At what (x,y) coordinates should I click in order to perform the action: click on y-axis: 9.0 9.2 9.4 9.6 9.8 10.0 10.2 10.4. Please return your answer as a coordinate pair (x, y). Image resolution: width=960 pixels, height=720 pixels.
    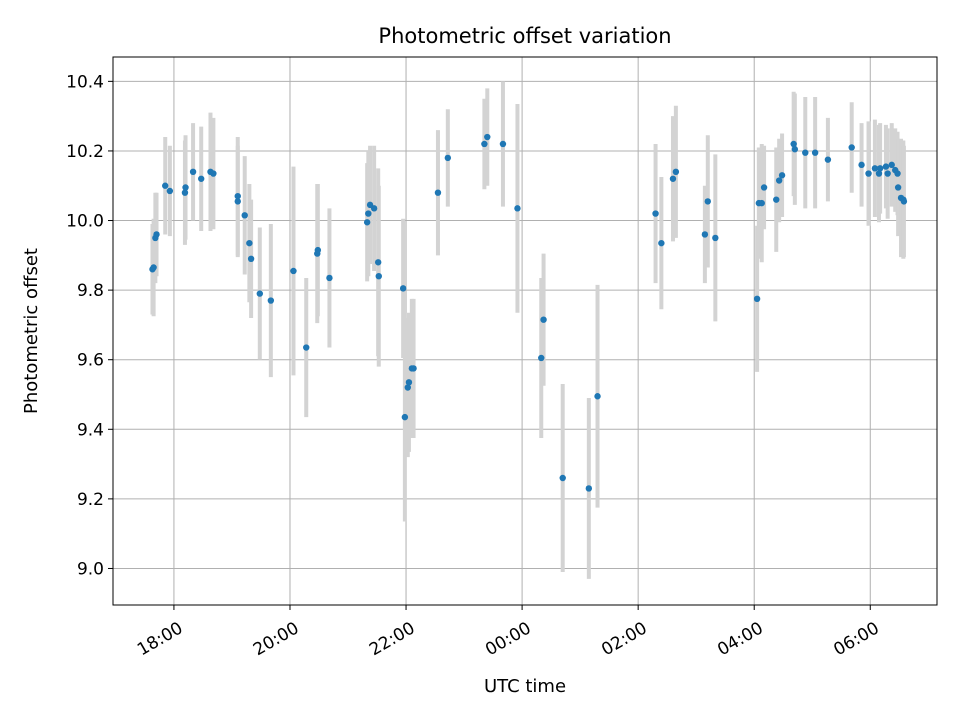
    Looking at the image, I should click on (89, 325).